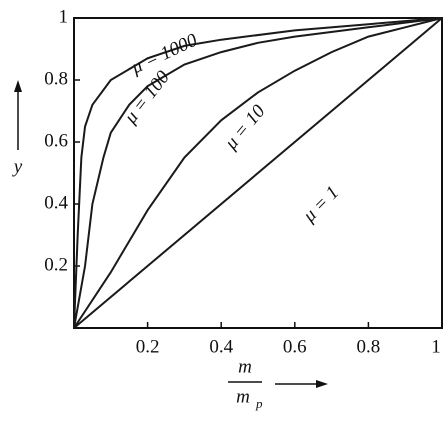 This screenshot has width=443, height=434. Describe the element at coordinates (369, 346) in the screenshot. I see `x-tick-label: 0.8` at that location.